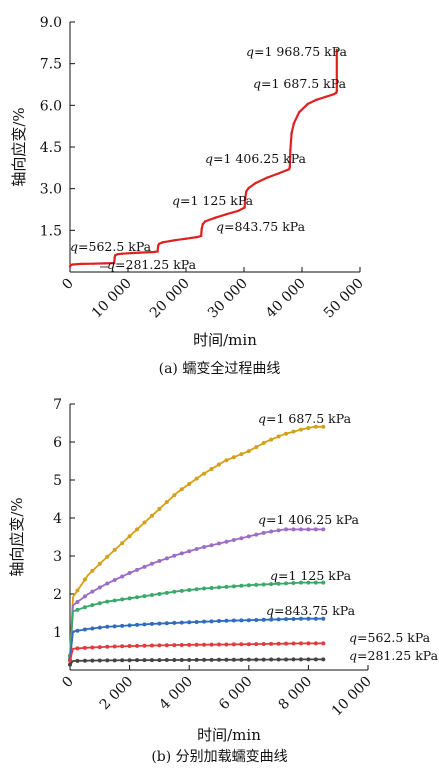 The width and height of the screenshot is (439, 775). Describe the element at coordinates (394, 655) in the screenshot. I see `load-annotation: q=281.25 kPa` at that location.